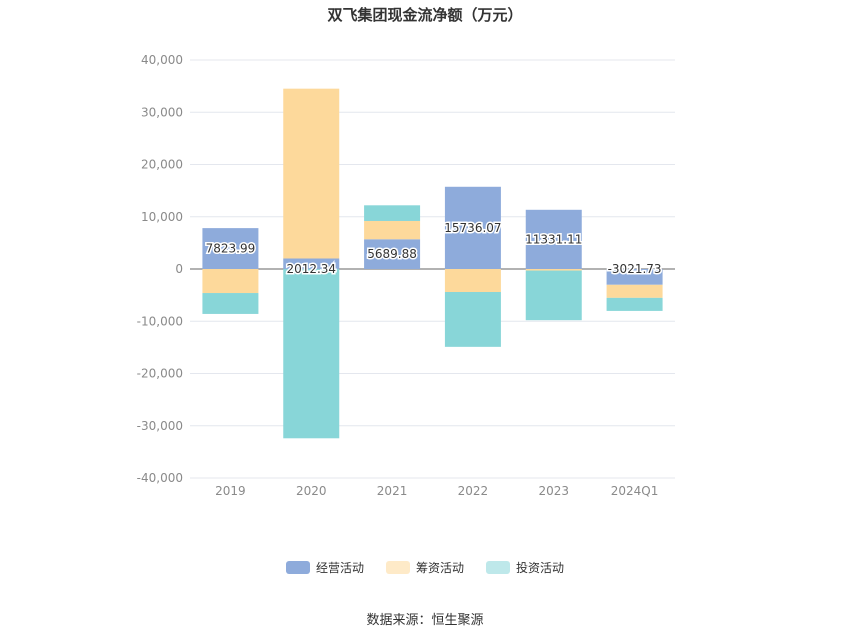  I want to click on x-tick-label: 2022, so click(473, 491).